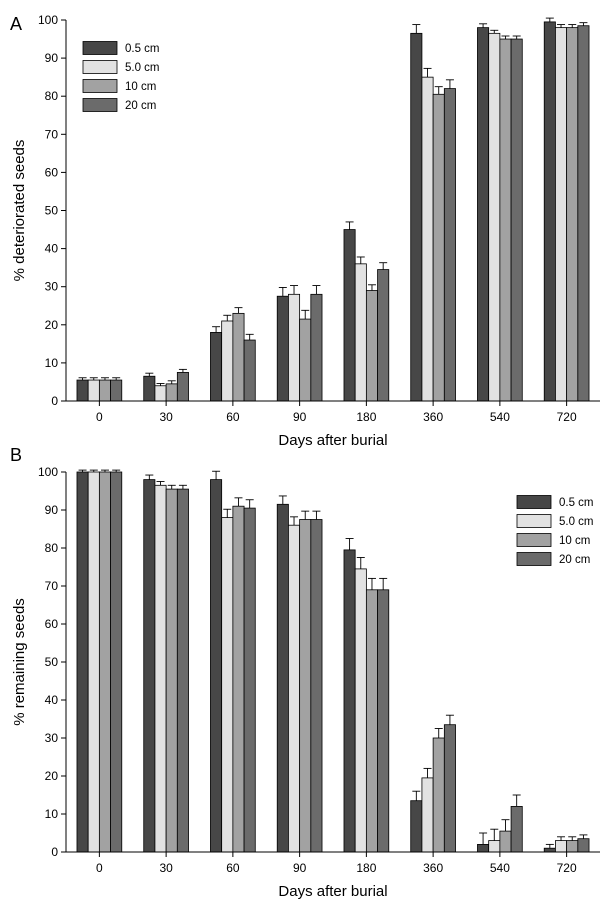  I want to click on y-tick-label: 60, so click(52, 624).